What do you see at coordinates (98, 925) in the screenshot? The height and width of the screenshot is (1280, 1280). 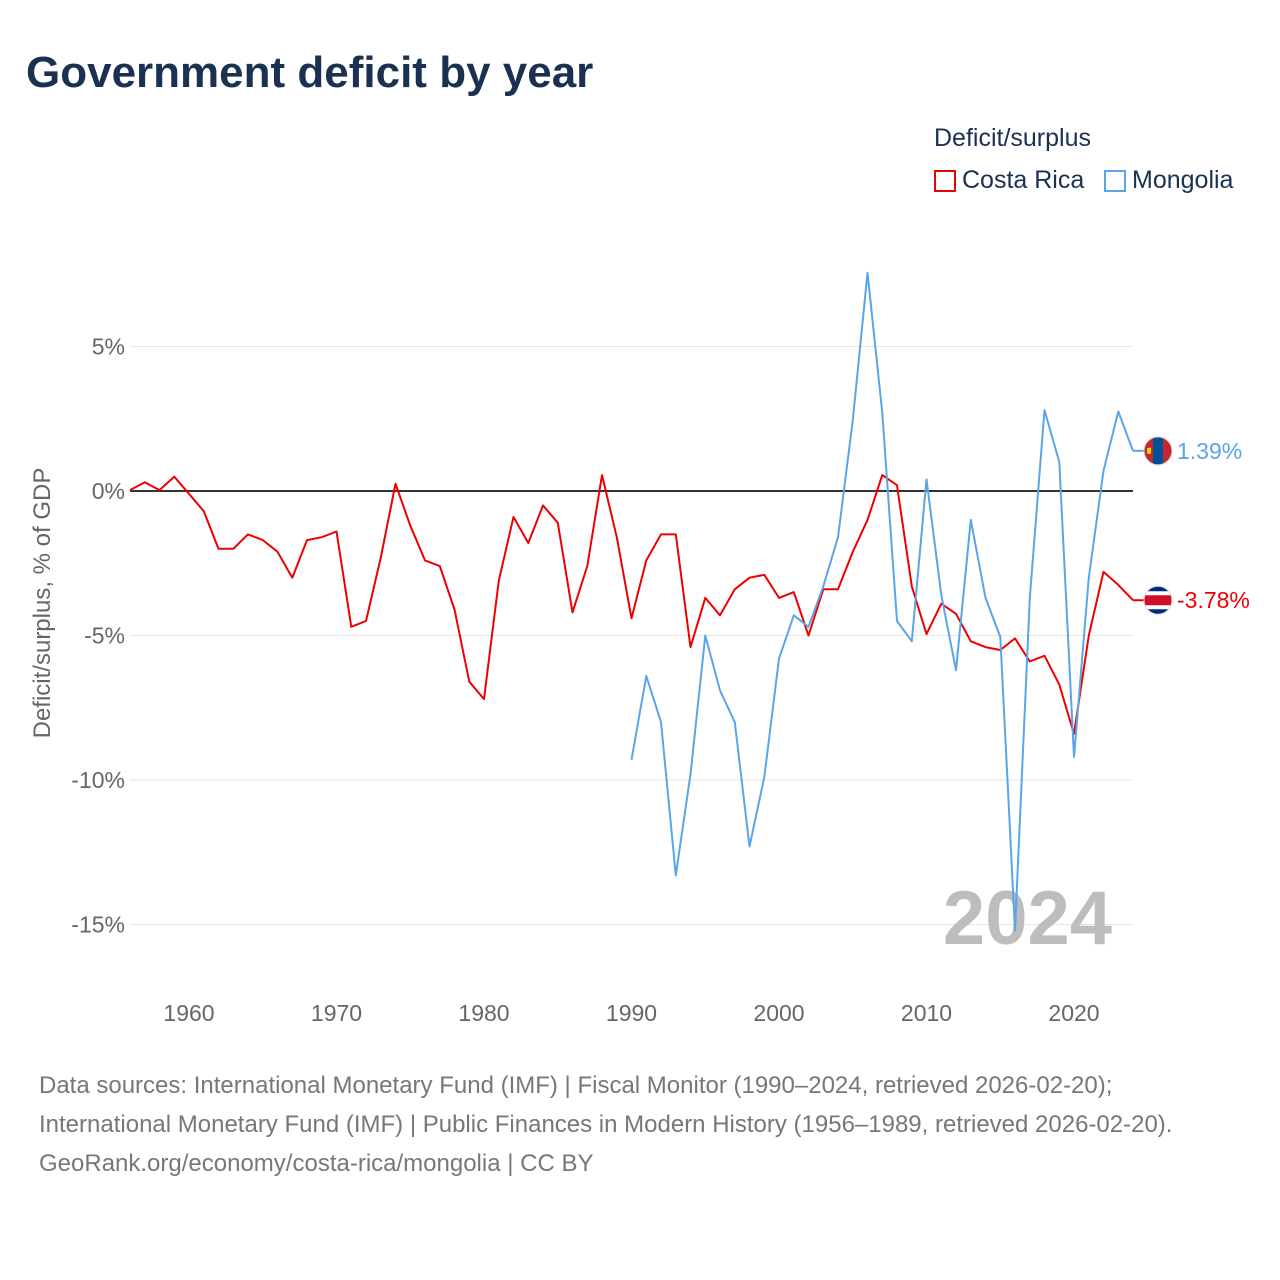 I see `y-tick-label: -15%` at bounding box center [98, 925].